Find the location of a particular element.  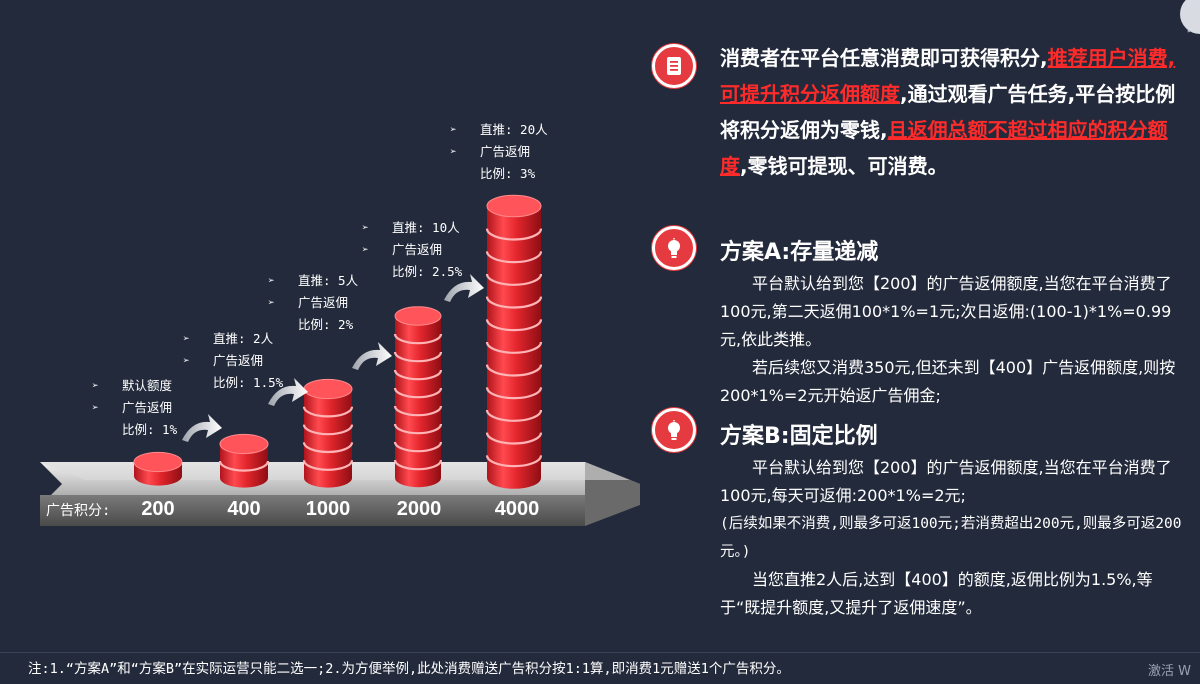

tier-points-1000: 1000 is located at coordinates (328, 509).